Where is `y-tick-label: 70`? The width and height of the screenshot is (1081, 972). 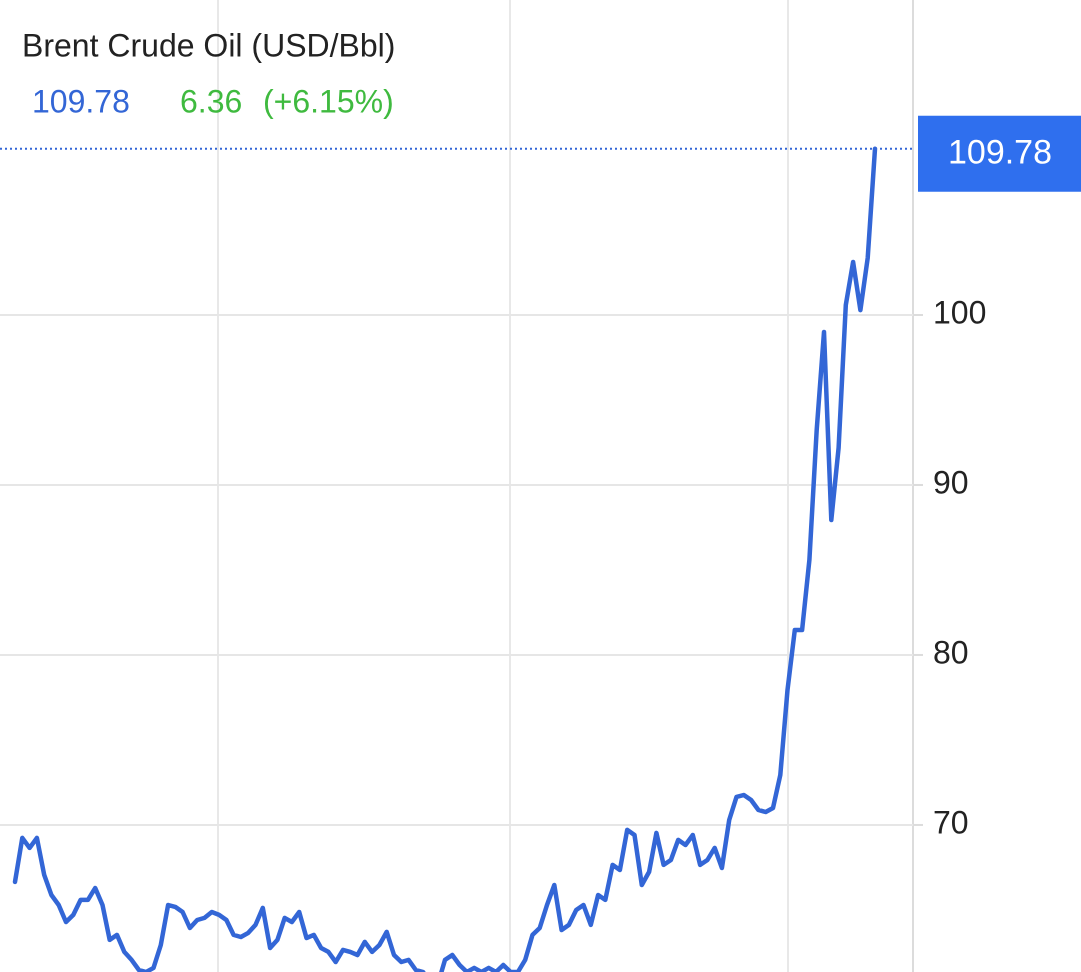
y-tick-label: 70 is located at coordinates (951, 822).